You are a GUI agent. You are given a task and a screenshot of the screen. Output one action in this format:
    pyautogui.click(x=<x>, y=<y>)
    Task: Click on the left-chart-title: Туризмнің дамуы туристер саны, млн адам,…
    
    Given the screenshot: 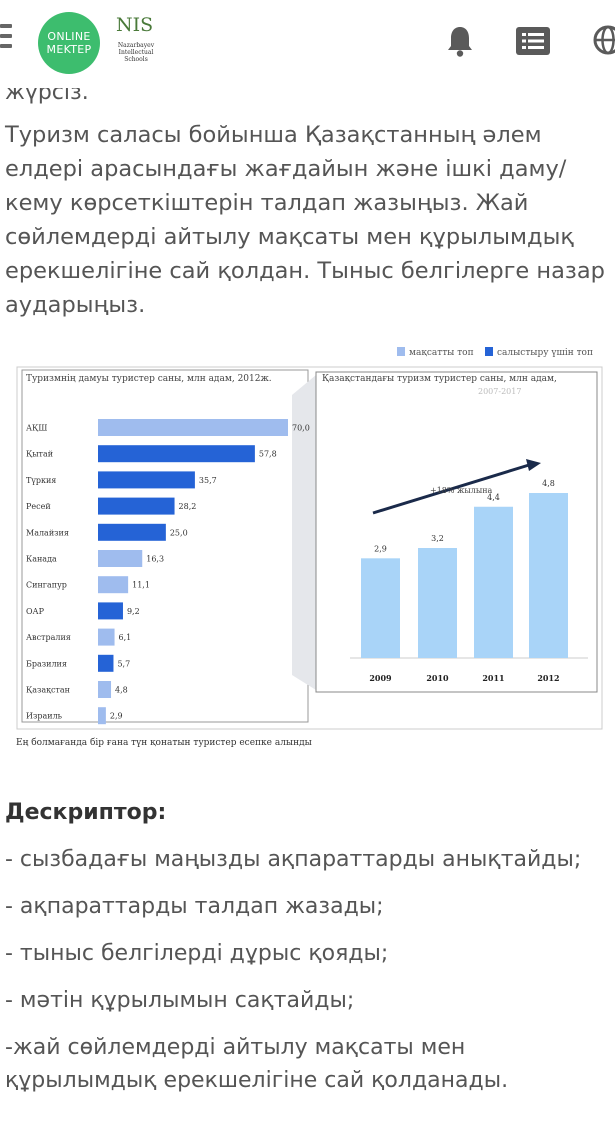 What is the action you would take?
    pyautogui.click(x=149, y=379)
    